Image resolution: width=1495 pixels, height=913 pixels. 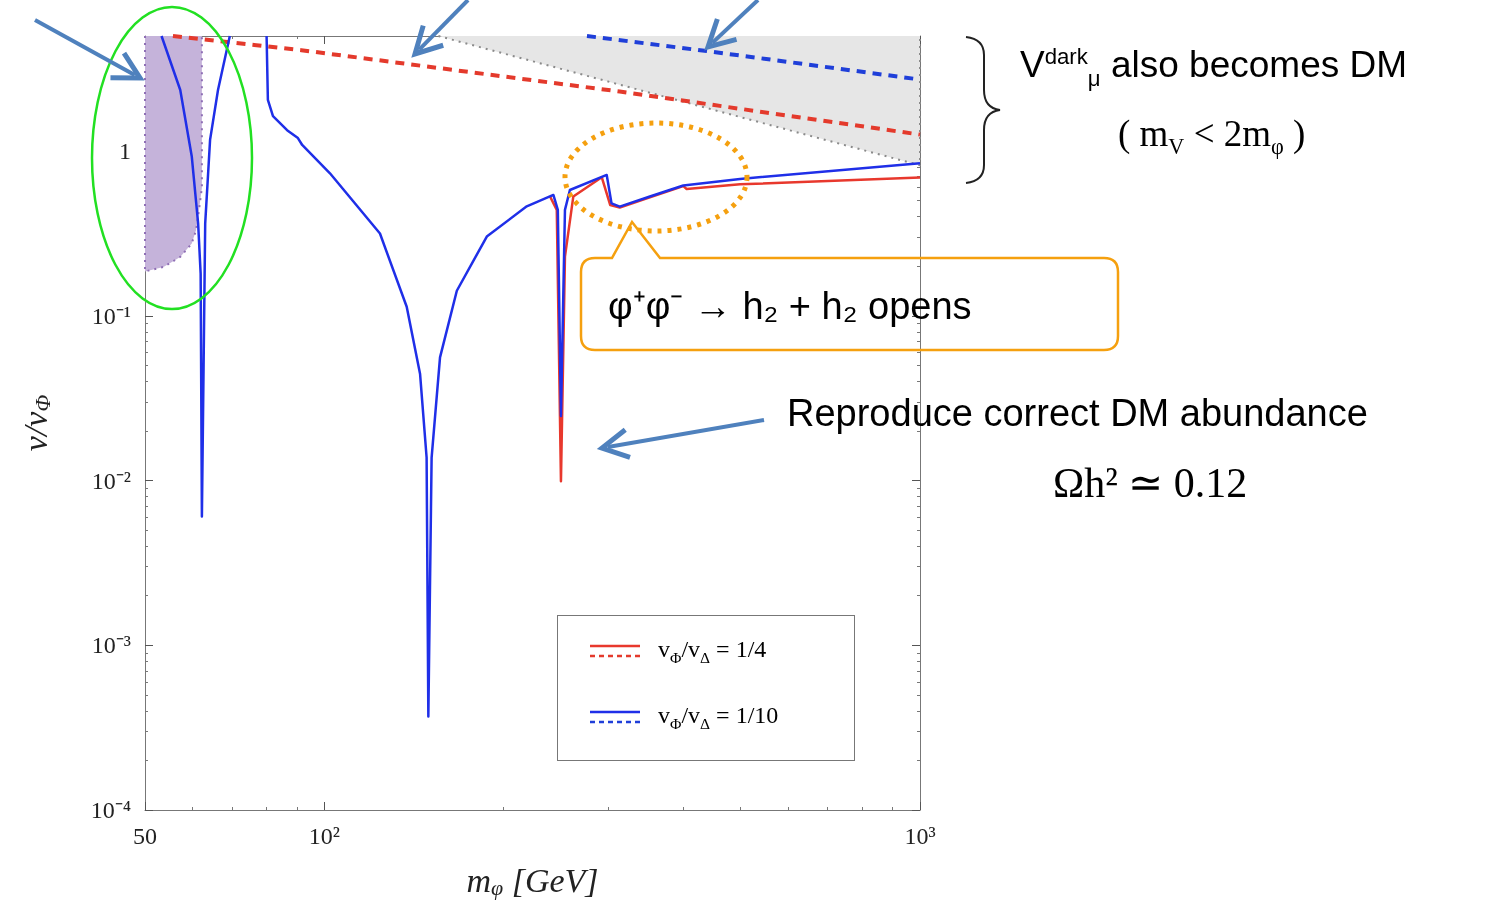 I want to click on x-tick-label: 10³, so click(x=920, y=836).